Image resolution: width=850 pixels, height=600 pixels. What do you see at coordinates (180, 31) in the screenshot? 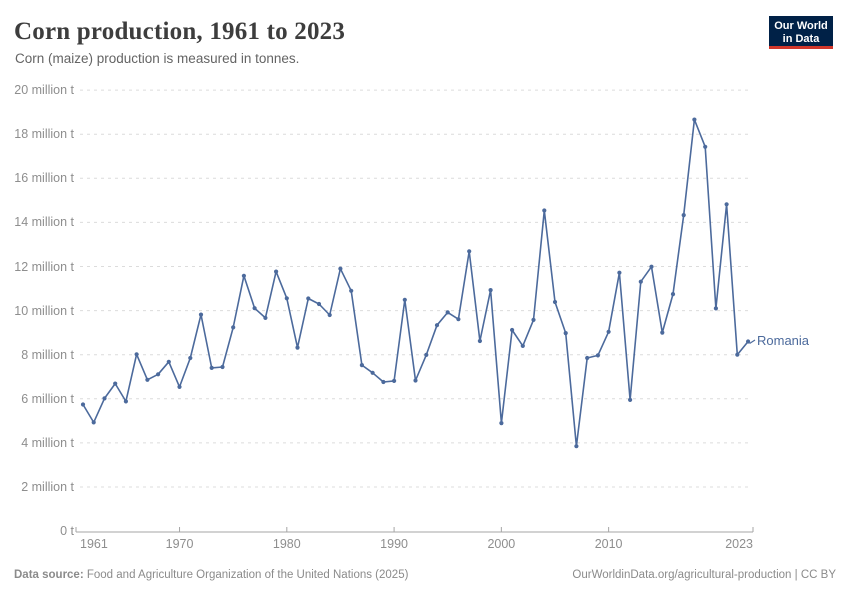
I see `page-title: Corn production, 1961 to 2023` at bounding box center [180, 31].